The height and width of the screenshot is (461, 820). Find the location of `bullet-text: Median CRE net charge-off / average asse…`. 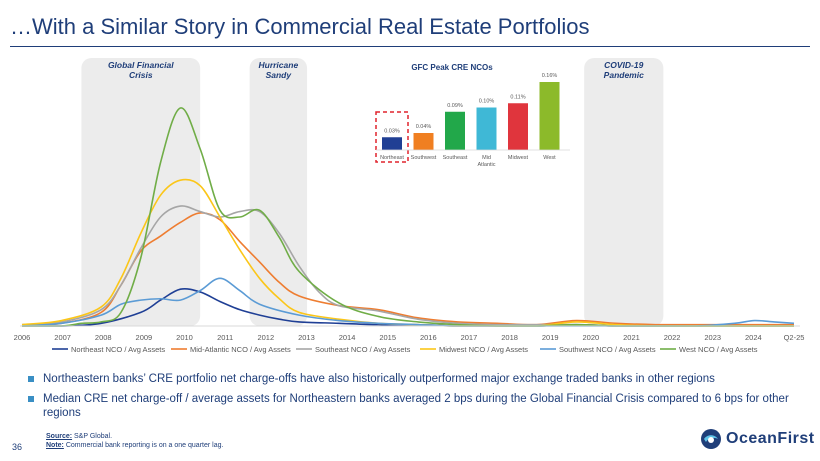

bullet-text: Median CRE net charge-off / average asse… is located at coordinates (416, 406).